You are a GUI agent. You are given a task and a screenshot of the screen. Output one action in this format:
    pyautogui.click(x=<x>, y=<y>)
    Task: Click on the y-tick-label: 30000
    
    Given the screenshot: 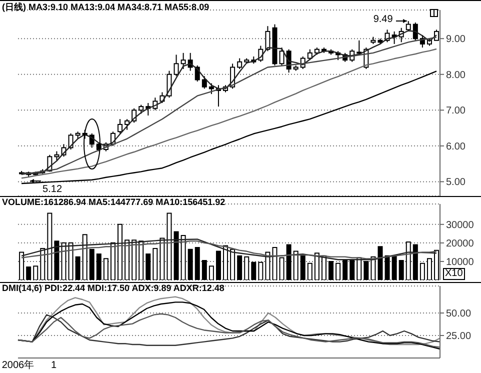 What is the action you would take?
    pyautogui.click(x=460, y=225)
    